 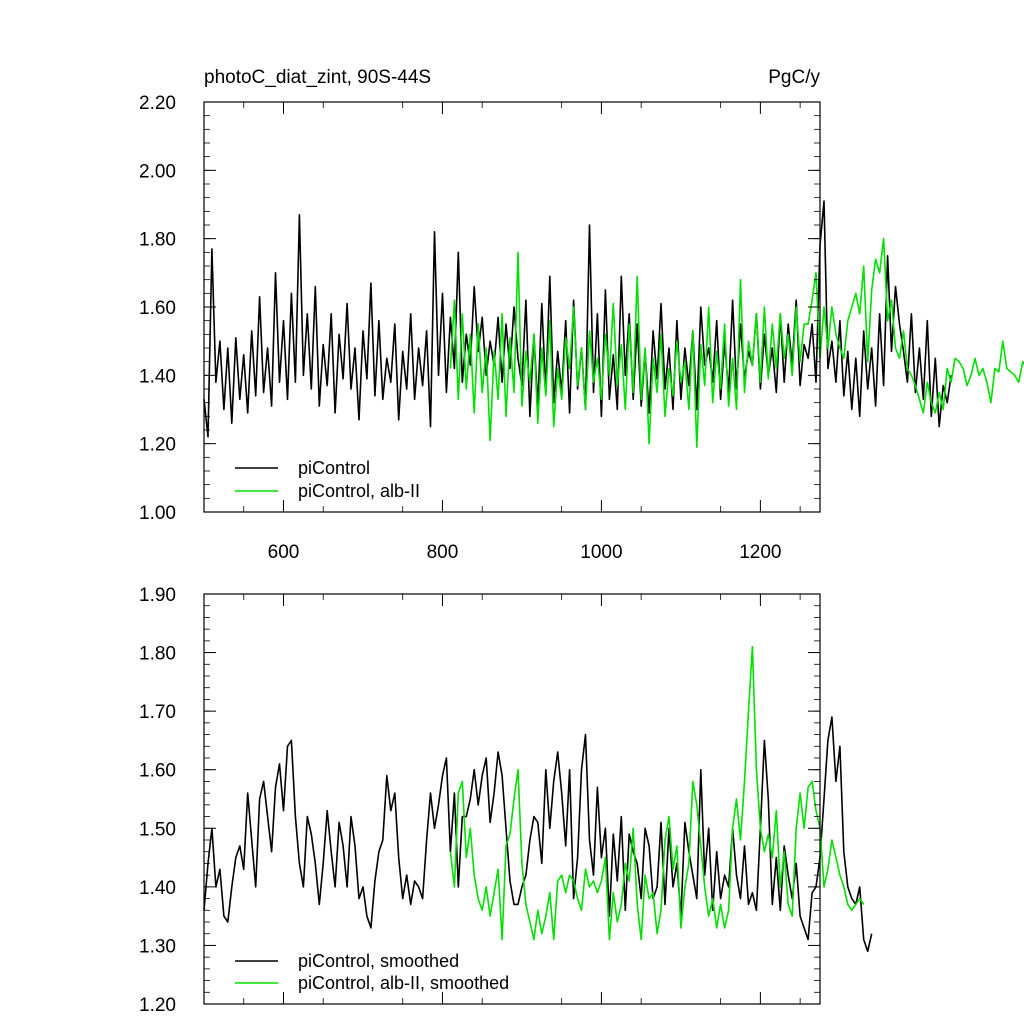 What do you see at coordinates (403, 983) in the screenshot?
I see `legend-label-alb-ii-smoothed: piControl, alb-II, smoothed` at bounding box center [403, 983].